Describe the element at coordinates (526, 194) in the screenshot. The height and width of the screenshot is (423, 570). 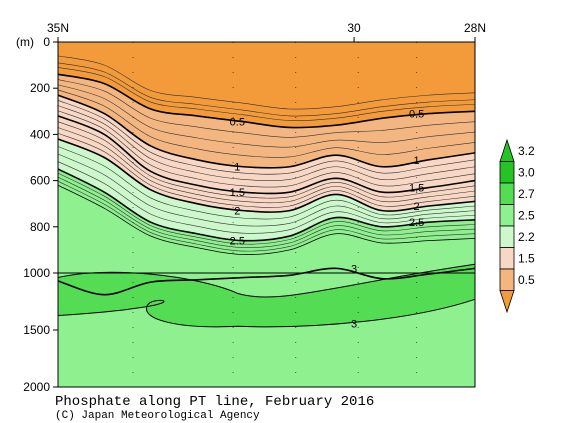
I see `colorbar-level-label: 2.7` at that location.